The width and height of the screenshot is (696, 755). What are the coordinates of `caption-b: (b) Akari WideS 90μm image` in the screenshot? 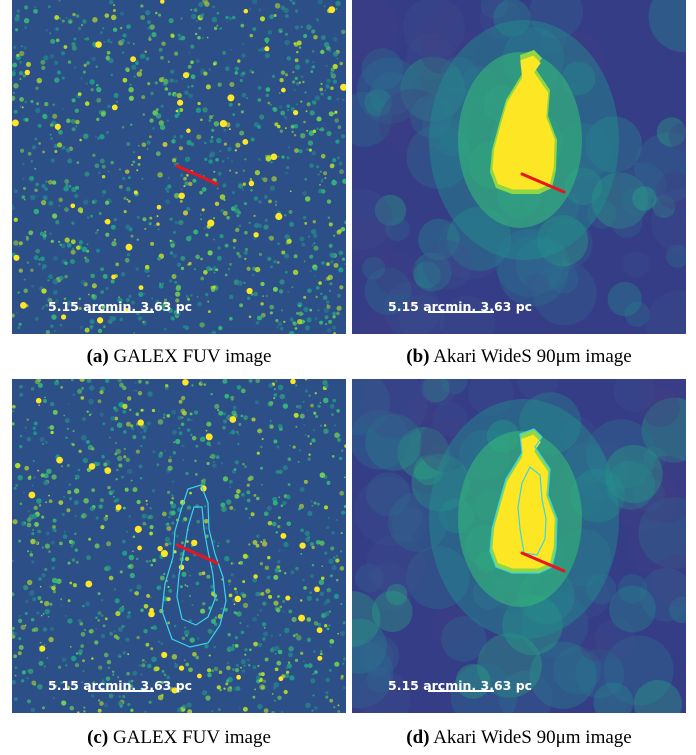 It's located at (519, 357).